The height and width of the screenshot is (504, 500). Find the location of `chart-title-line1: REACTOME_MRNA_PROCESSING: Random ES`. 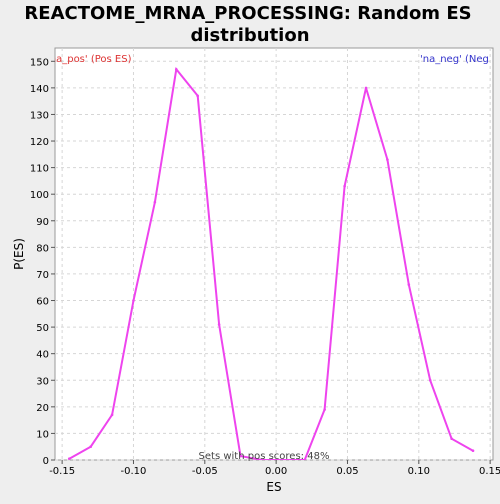

chart-title-line1: REACTOME_MRNA_PROCESSING: Random ES is located at coordinates (247, 13).